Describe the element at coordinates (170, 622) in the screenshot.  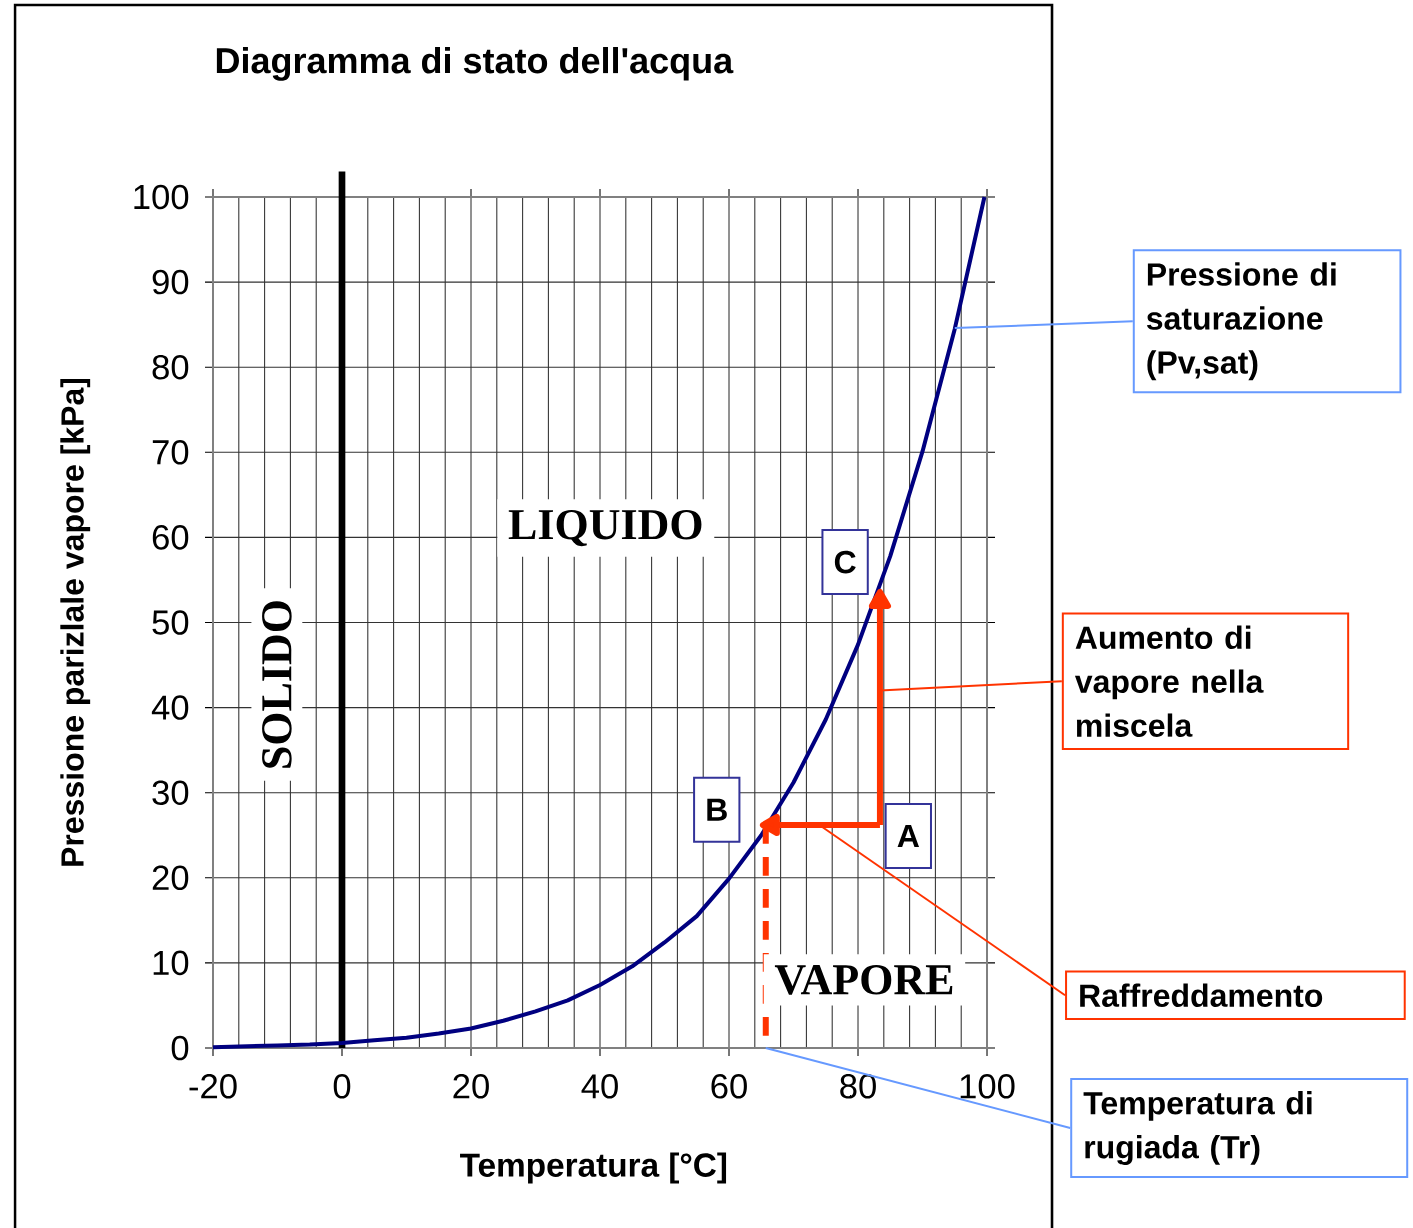
I see `y-tick-label: 50` at that location.